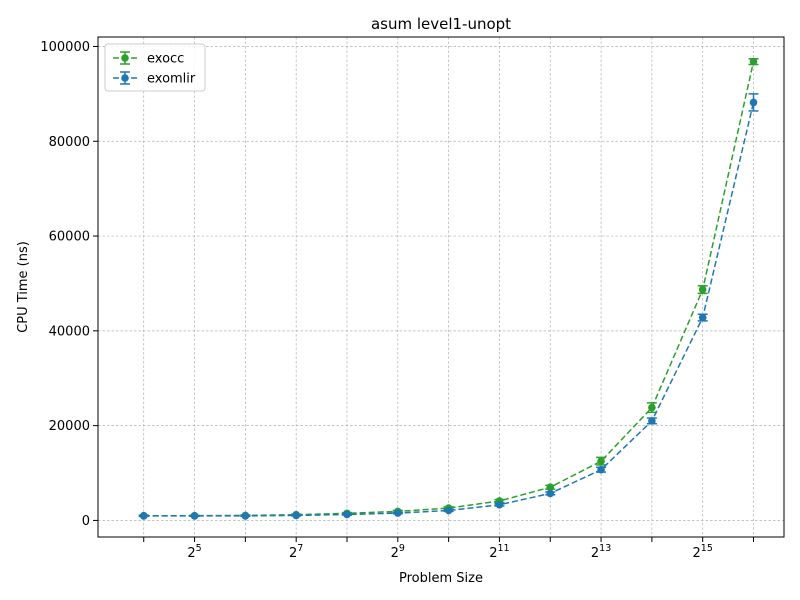 Image resolution: width=800 pixels, height=600 pixels. I want to click on x-tick-label: 213, so click(601, 552).